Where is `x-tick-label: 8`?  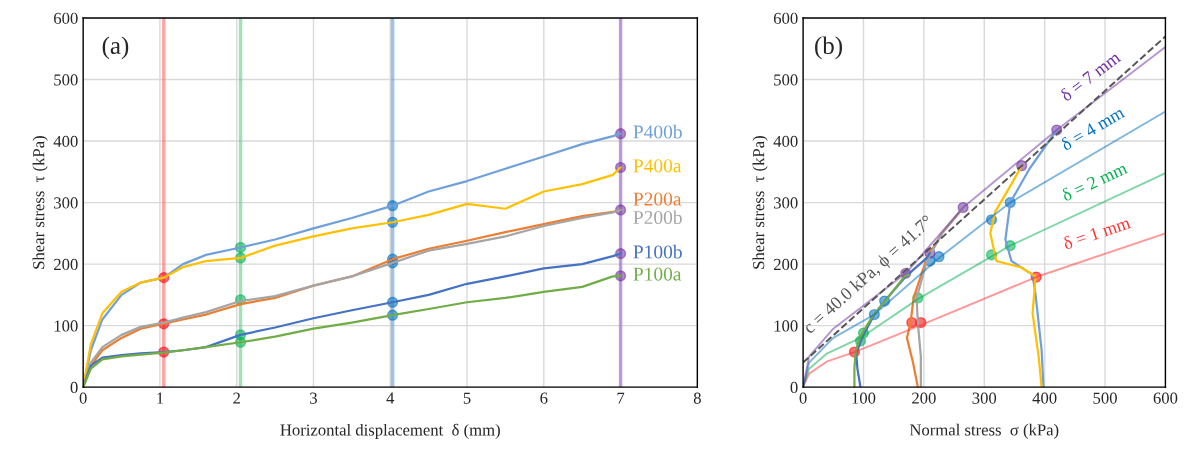 x-tick-label: 8 is located at coordinates (697, 398).